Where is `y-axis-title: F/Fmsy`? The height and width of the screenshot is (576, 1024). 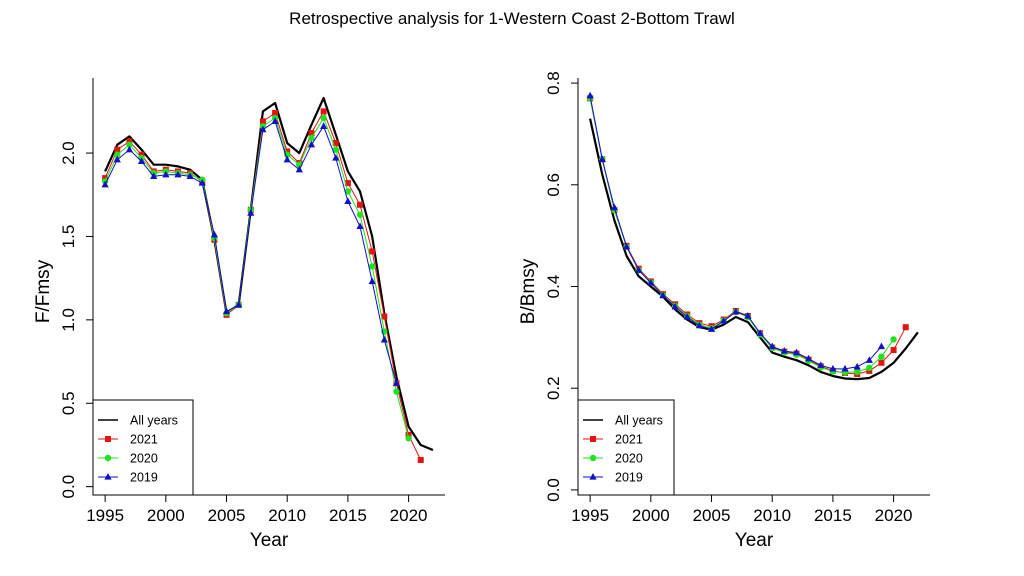
y-axis-title: F/Fmsy is located at coordinates (43, 291).